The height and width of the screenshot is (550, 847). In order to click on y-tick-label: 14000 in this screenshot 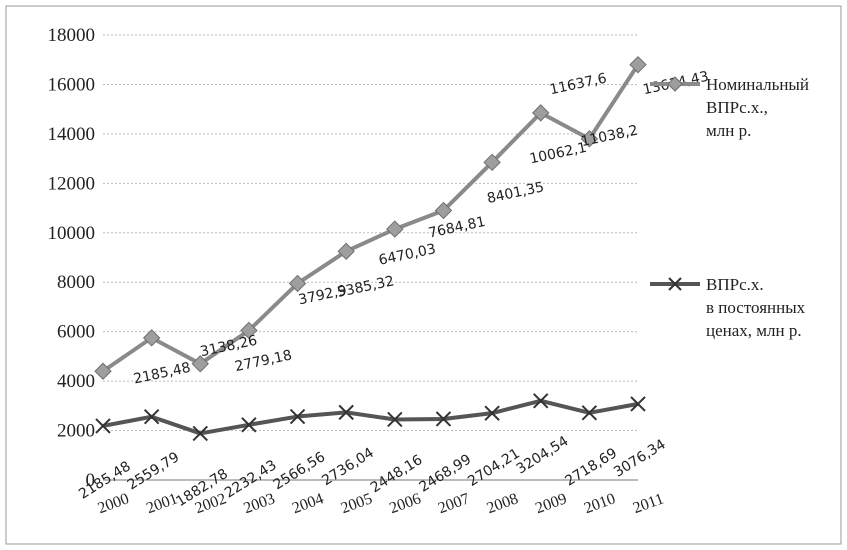, I will do `click(72, 134)`.